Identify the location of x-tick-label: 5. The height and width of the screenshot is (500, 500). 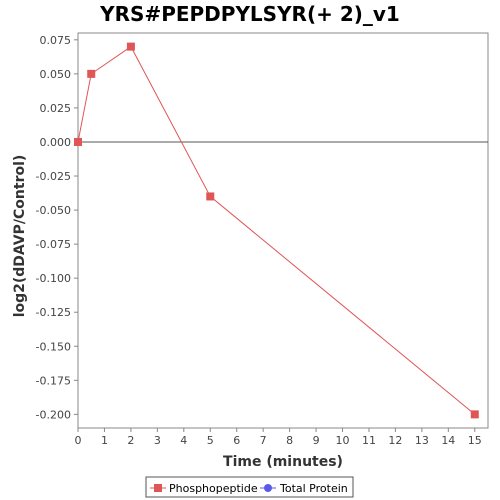
(210, 440).